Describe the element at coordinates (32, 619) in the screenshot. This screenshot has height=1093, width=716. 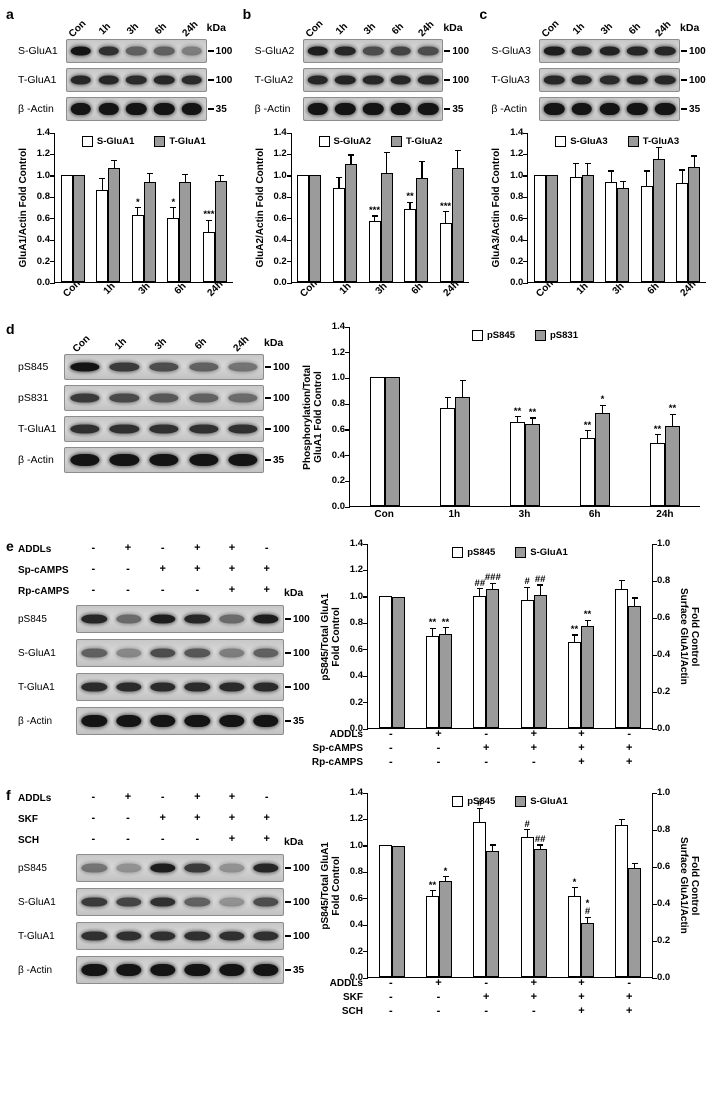
I see `blot-row-label: pS845` at that location.